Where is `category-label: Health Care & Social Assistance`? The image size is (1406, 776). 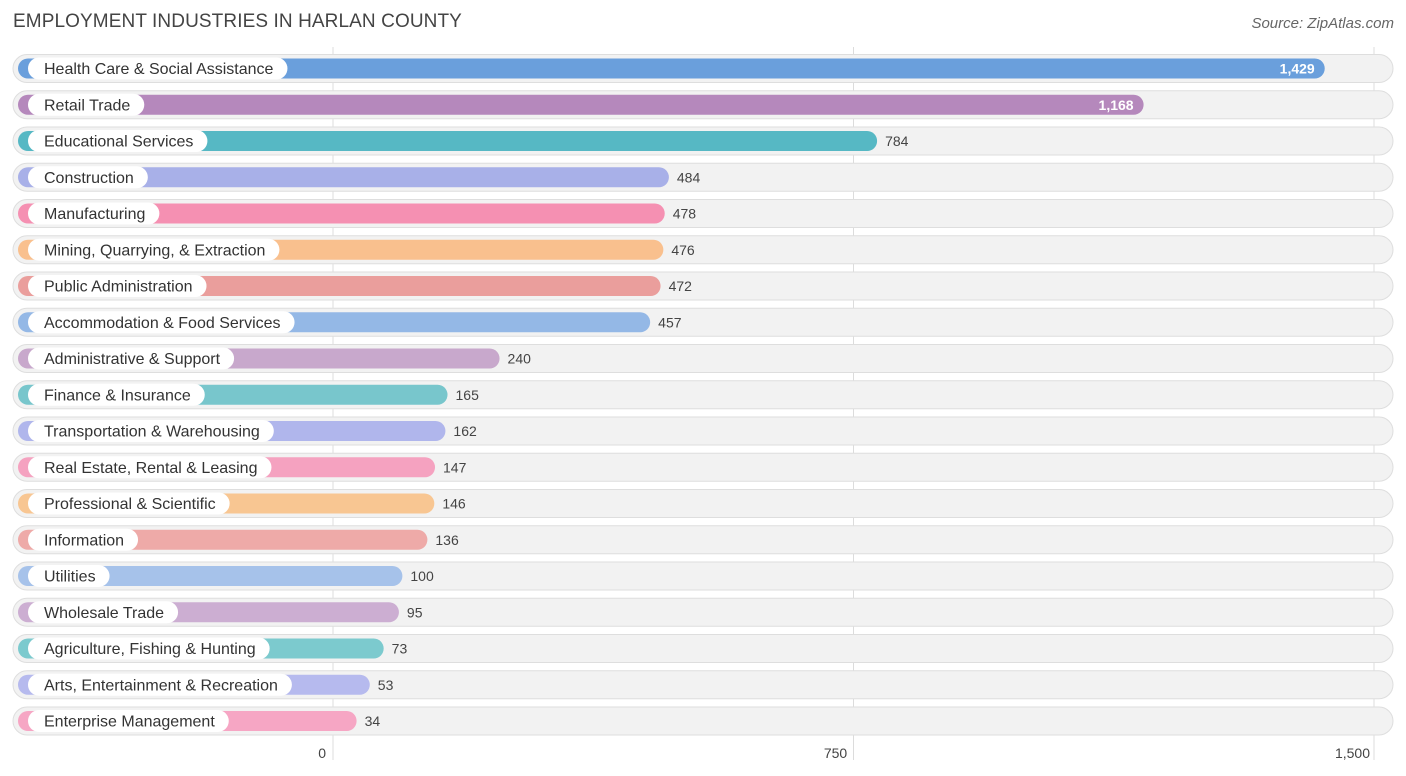
category-label: Health Care & Social Assistance is located at coordinates (159, 69).